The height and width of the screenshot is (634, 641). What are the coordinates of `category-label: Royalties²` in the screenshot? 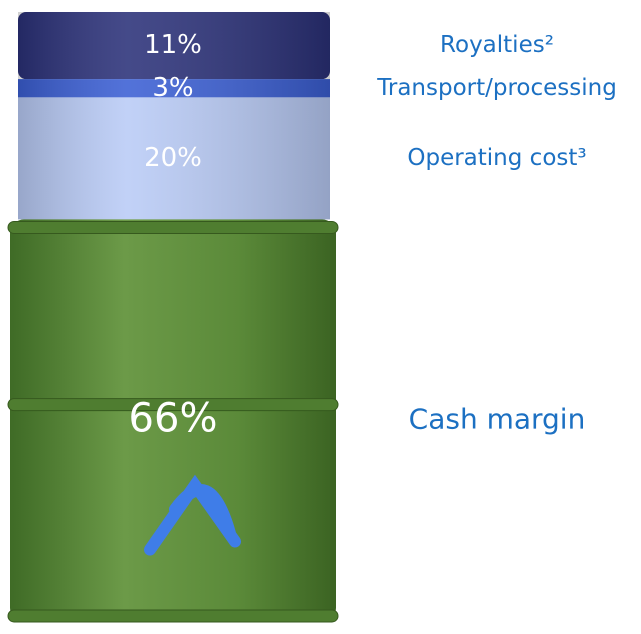 It's located at (497, 45).